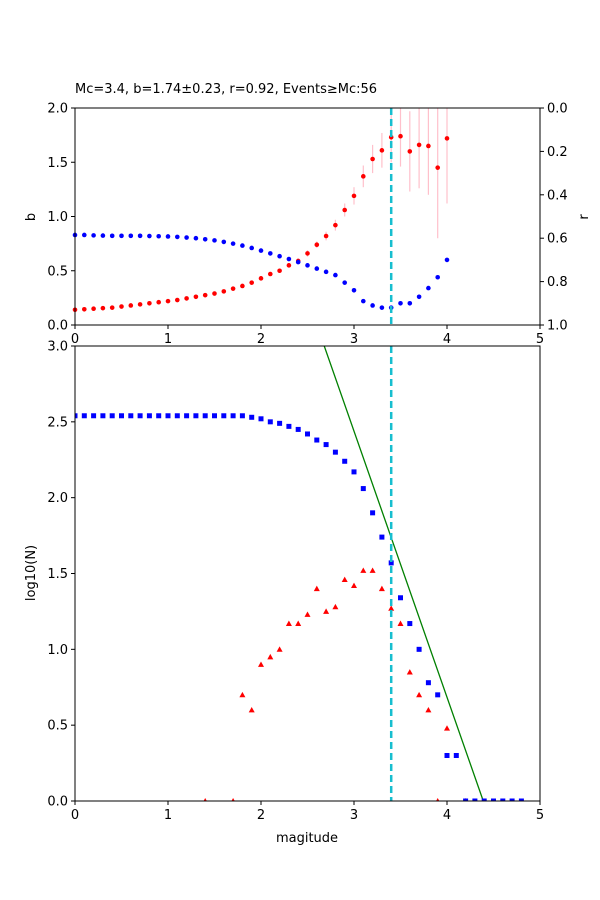  I want to click on y-tick-label: 0.0, so click(57, 802).